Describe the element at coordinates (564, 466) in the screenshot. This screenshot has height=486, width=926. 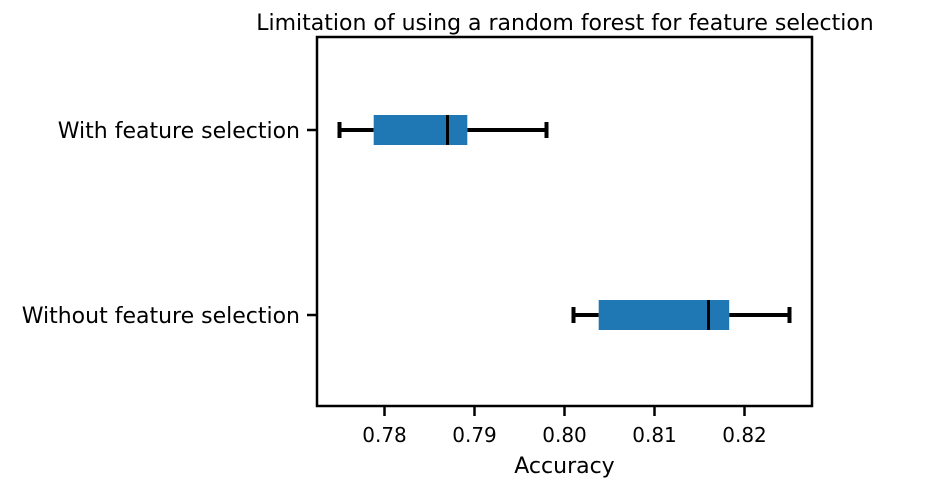
I see `x-axis-label: Accuracy` at that location.